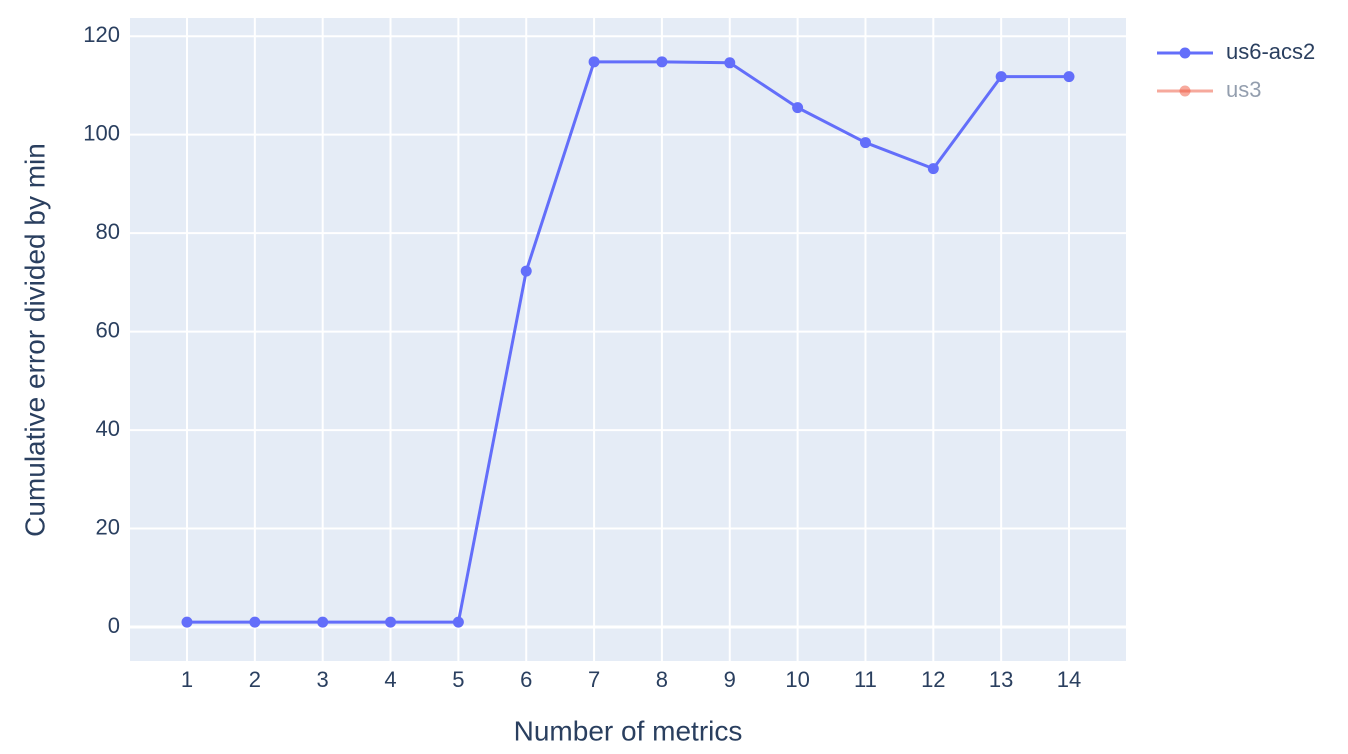 The height and width of the screenshot is (754, 1348). I want to click on x-tick-label: 1, so click(187, 679).